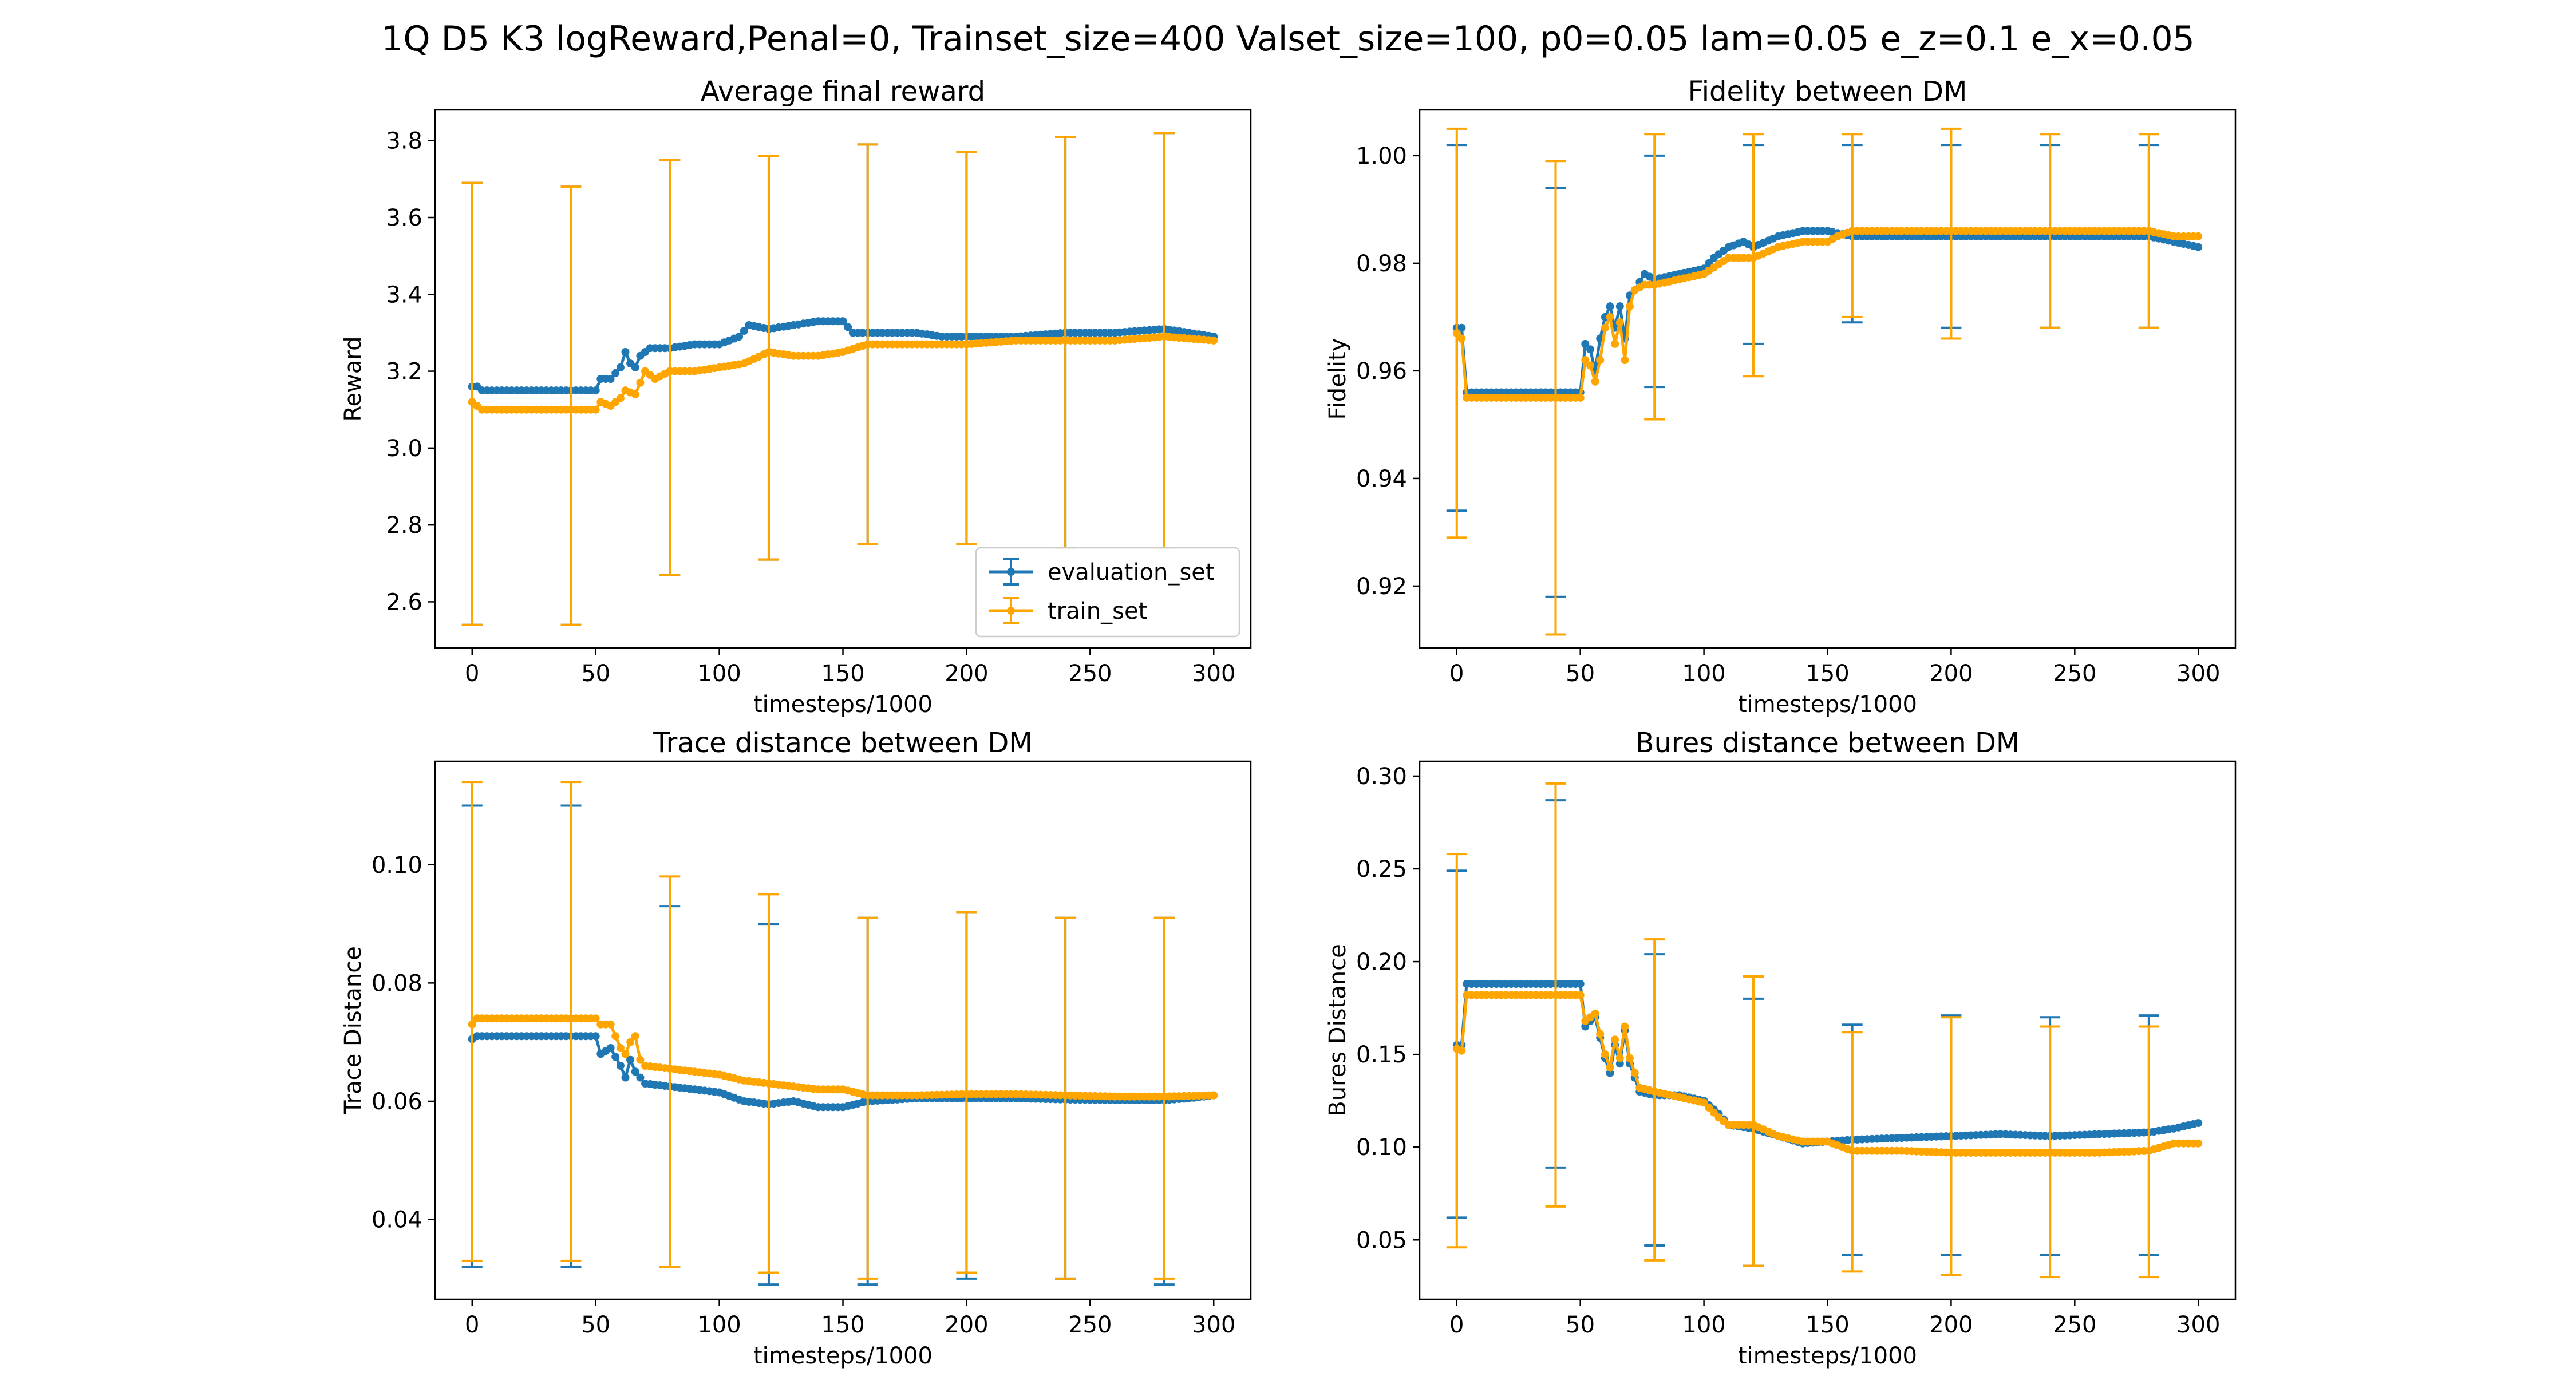  Describe the element at coordinates (404, 218) in the screenshot. I see `y-tick-label: 3.6` at that location.